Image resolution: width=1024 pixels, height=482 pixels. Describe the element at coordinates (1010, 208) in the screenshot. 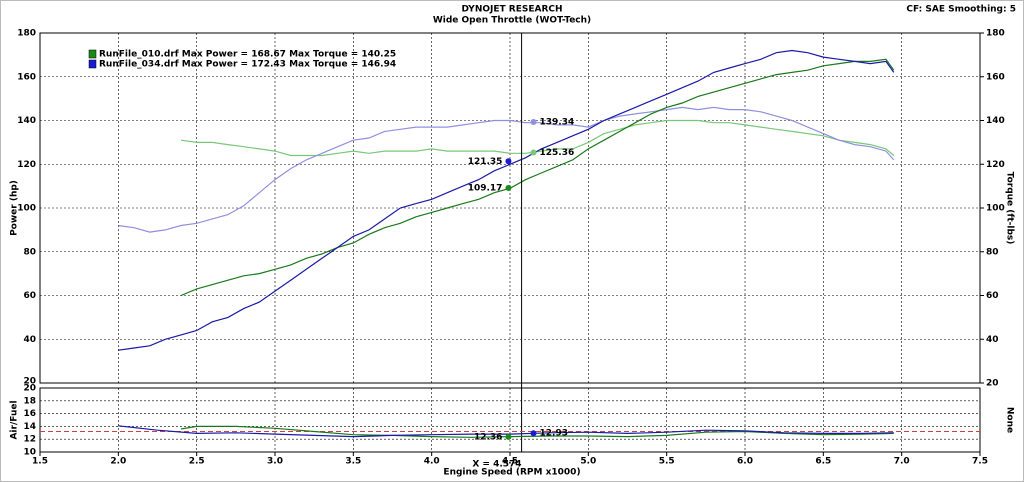

I see `y2-axis-label: Torque (ft-lbs)` at that location.